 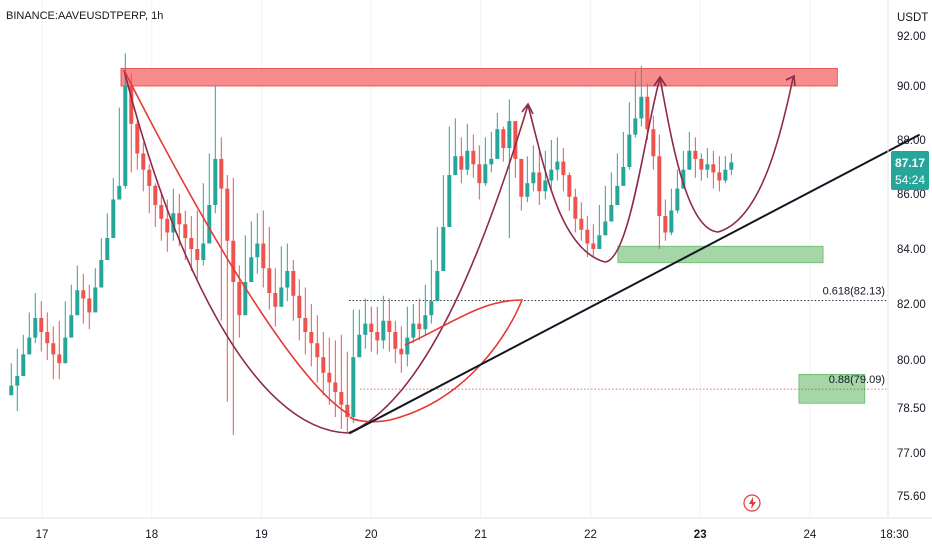 I want to click on fib-label-2: 0.88(79.09), so click(x=857, y=380).